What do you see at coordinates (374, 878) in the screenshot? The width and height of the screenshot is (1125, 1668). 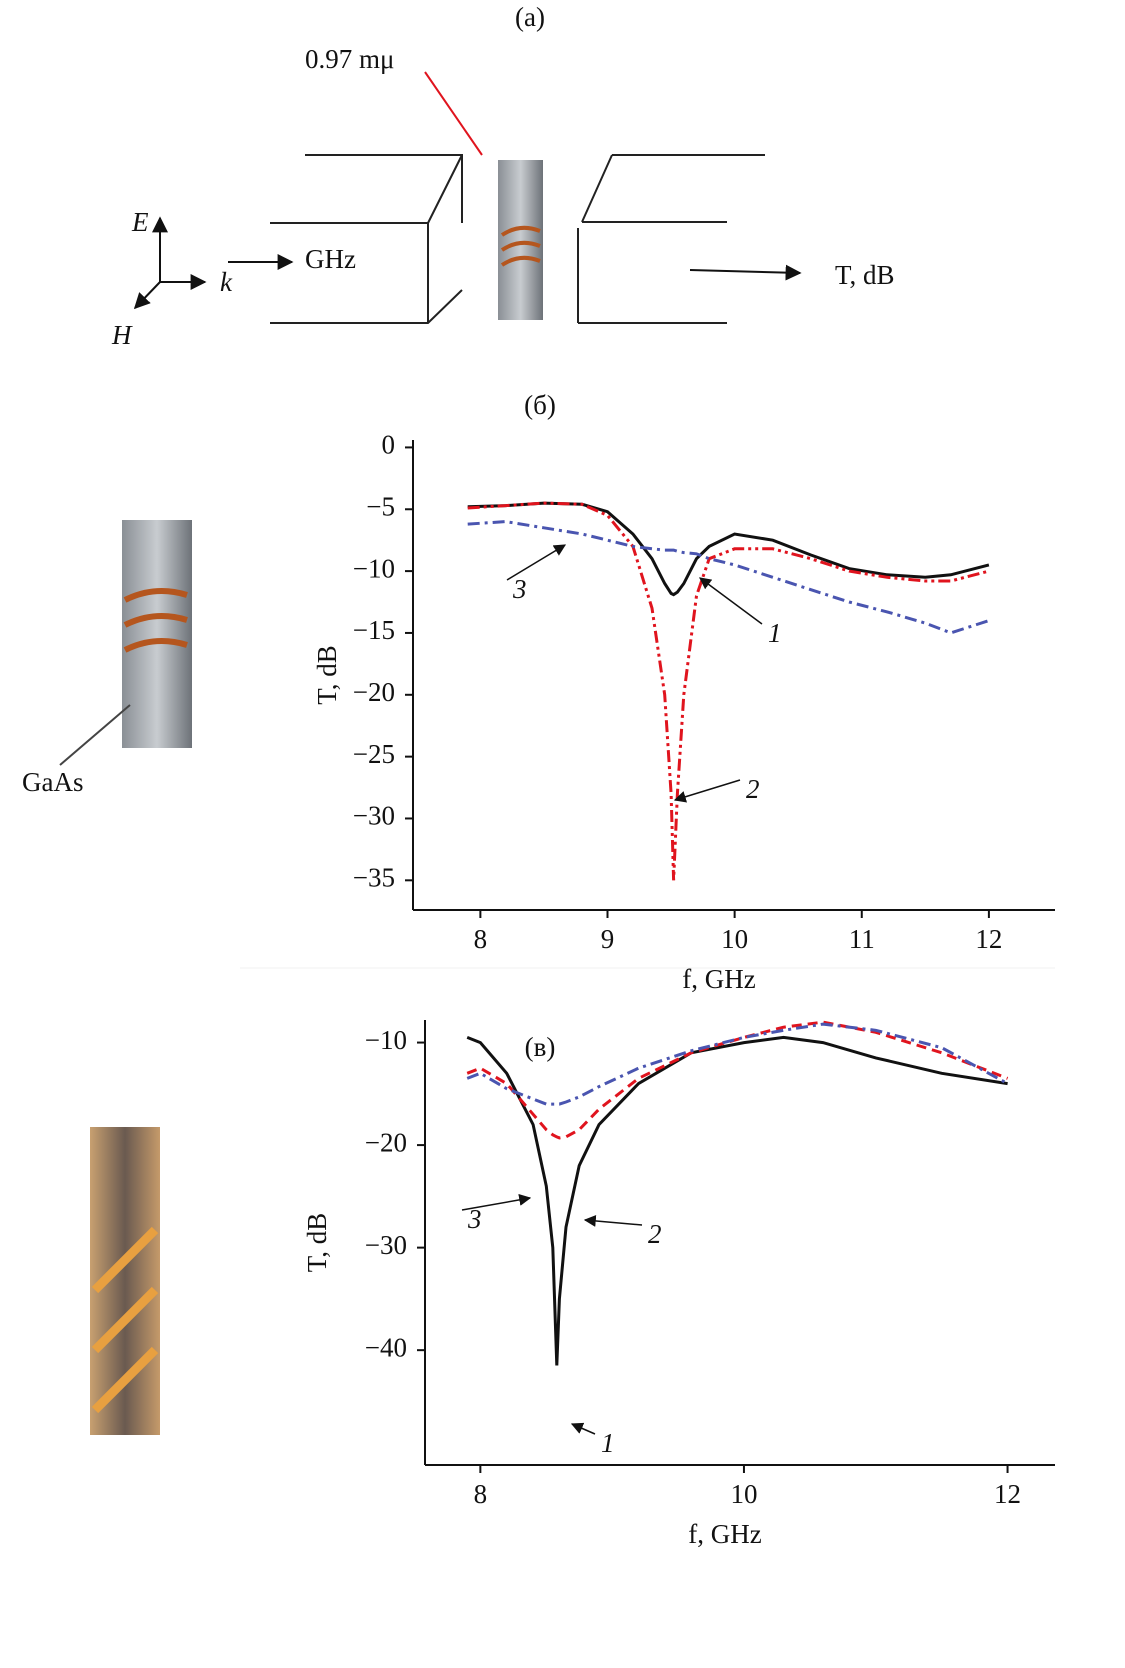 I see `y-tick-label: −35` at bounding box center [374, 878].